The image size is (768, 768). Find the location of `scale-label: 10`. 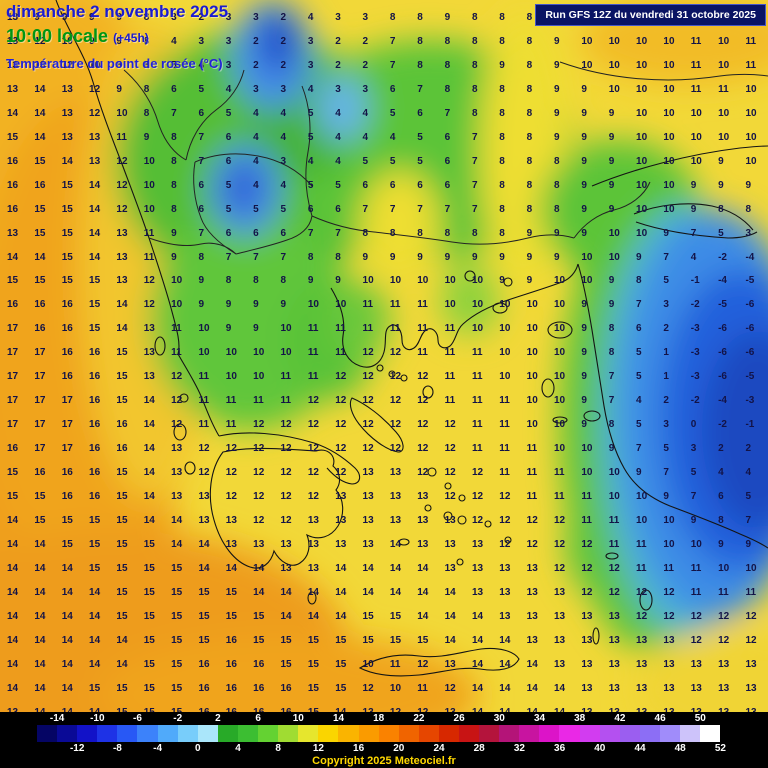

scale-label: 10 is located at coordinates (298, 718).